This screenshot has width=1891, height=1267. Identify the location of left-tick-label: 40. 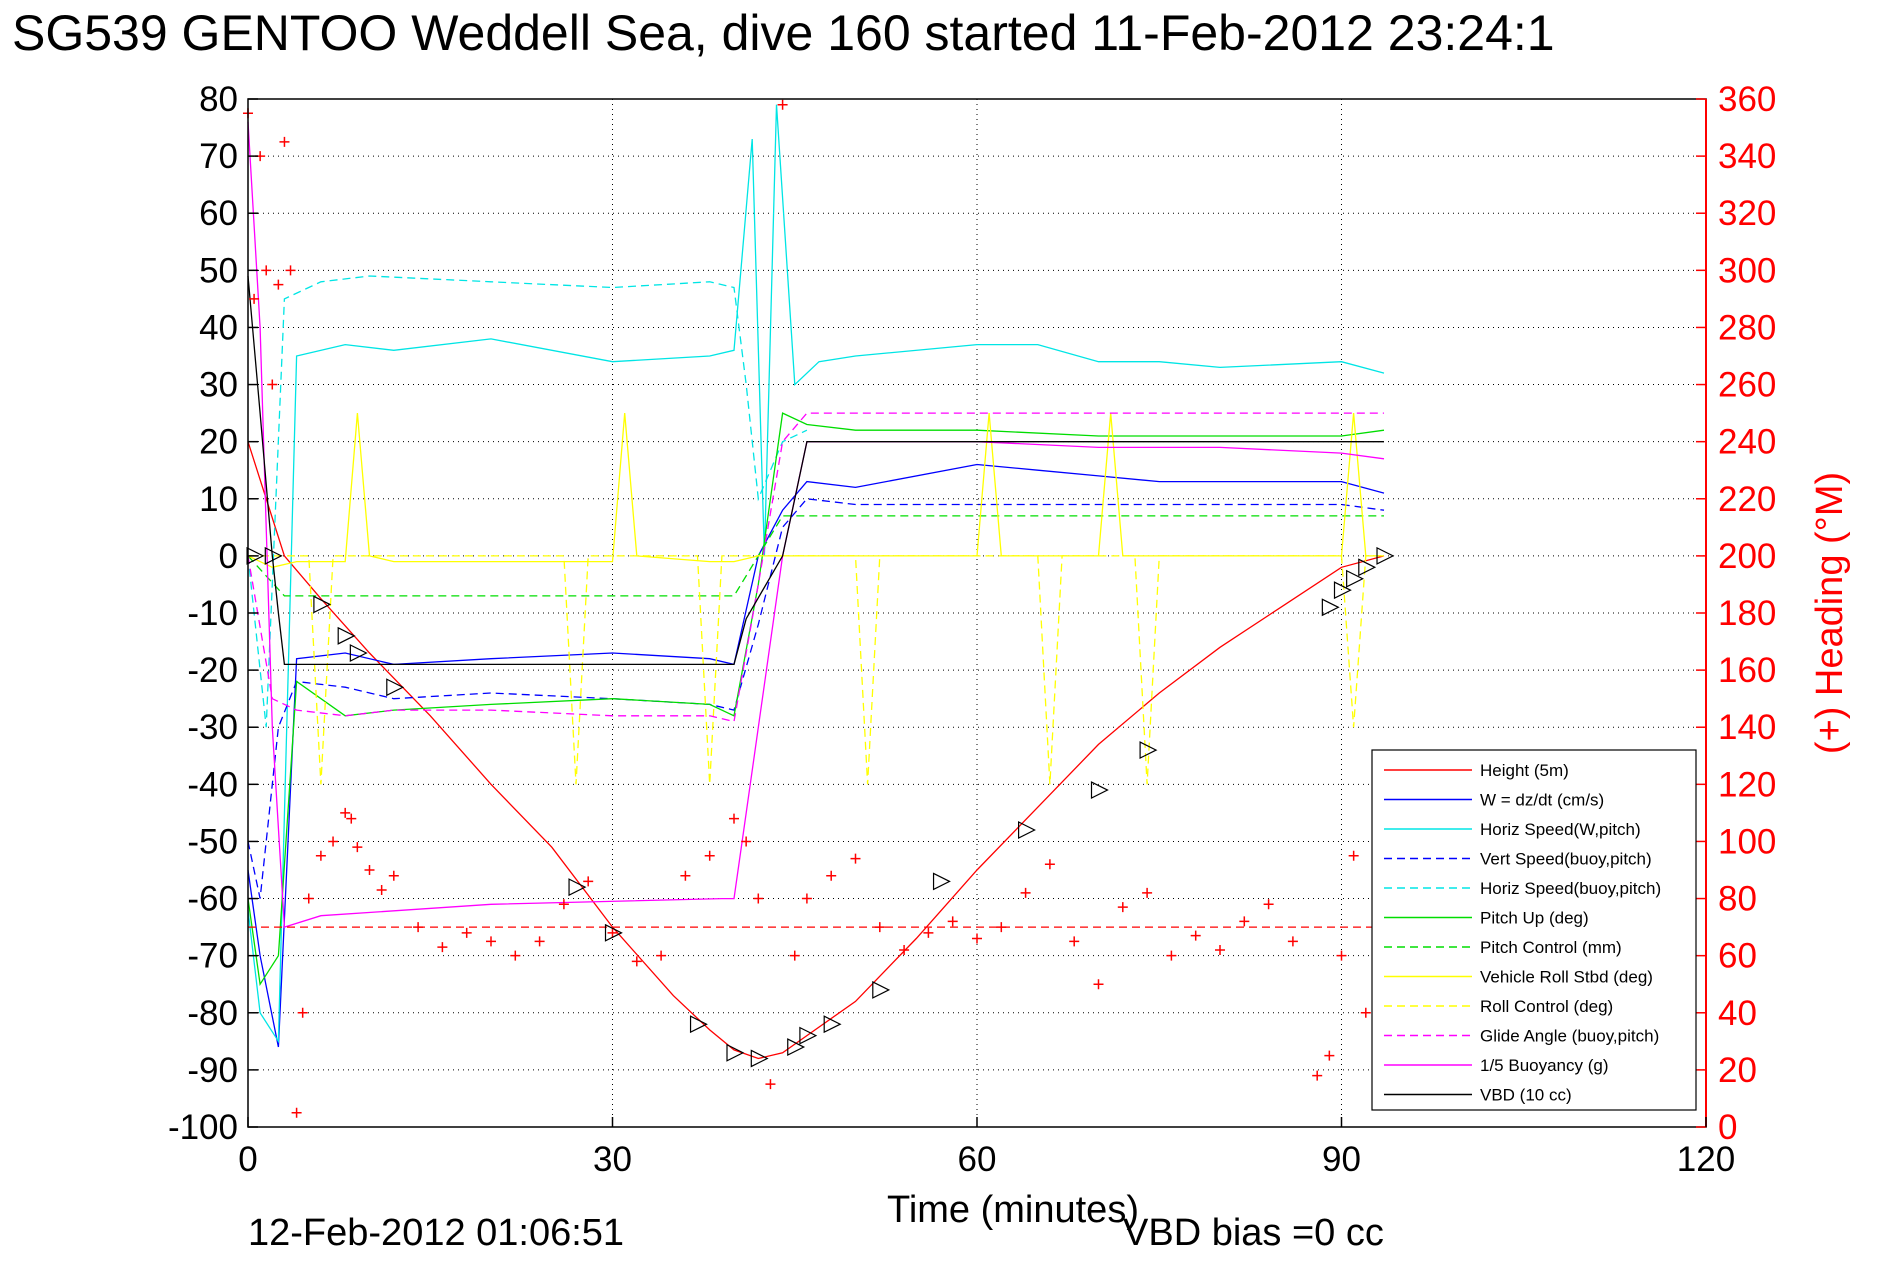
(218, 327).